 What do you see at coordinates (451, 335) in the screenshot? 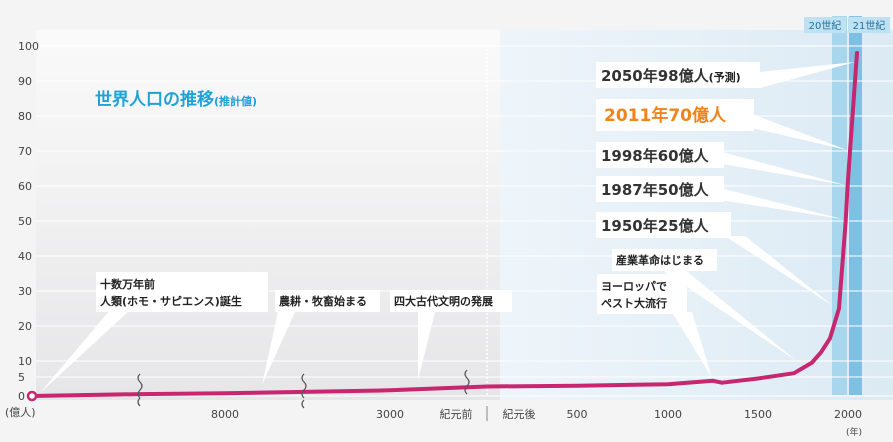
I see `annotation-civilizations: 四大古代文明の発展` at bounding box center [451, 335].